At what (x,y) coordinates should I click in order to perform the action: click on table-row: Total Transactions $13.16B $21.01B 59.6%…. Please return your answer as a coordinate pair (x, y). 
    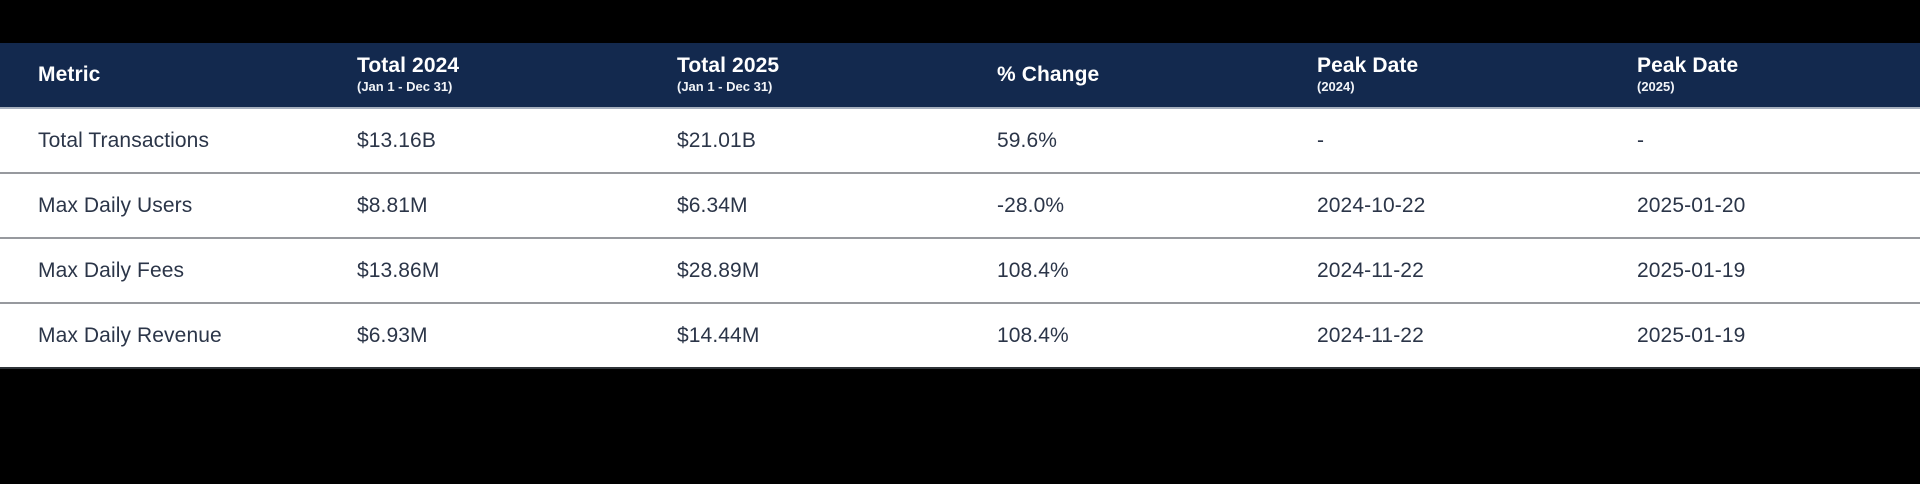
    Looking at the image, I should click on (960, 140).